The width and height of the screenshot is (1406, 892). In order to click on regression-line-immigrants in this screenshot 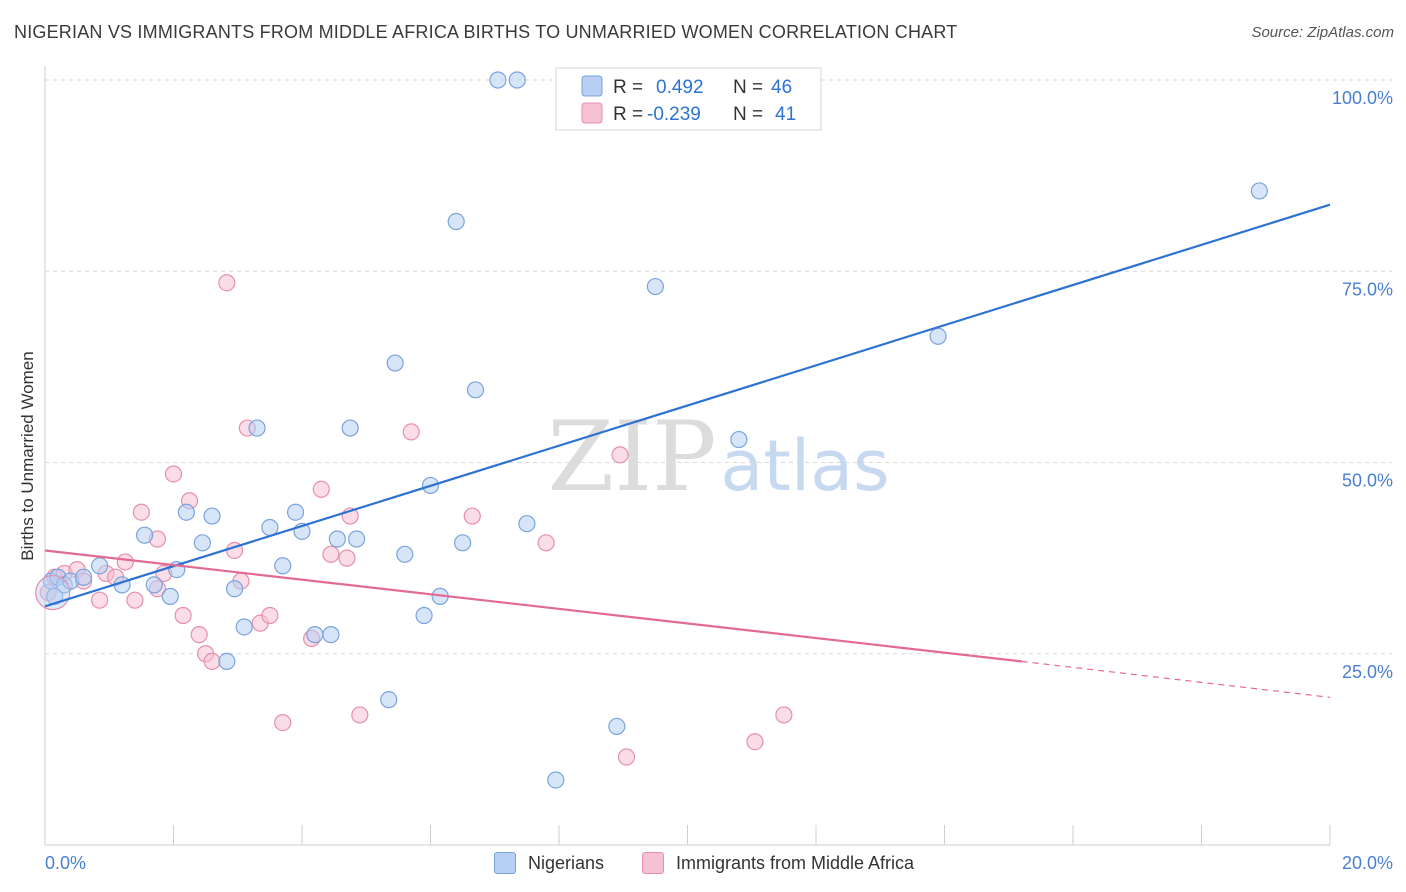, I will do `click(533, 606)`.